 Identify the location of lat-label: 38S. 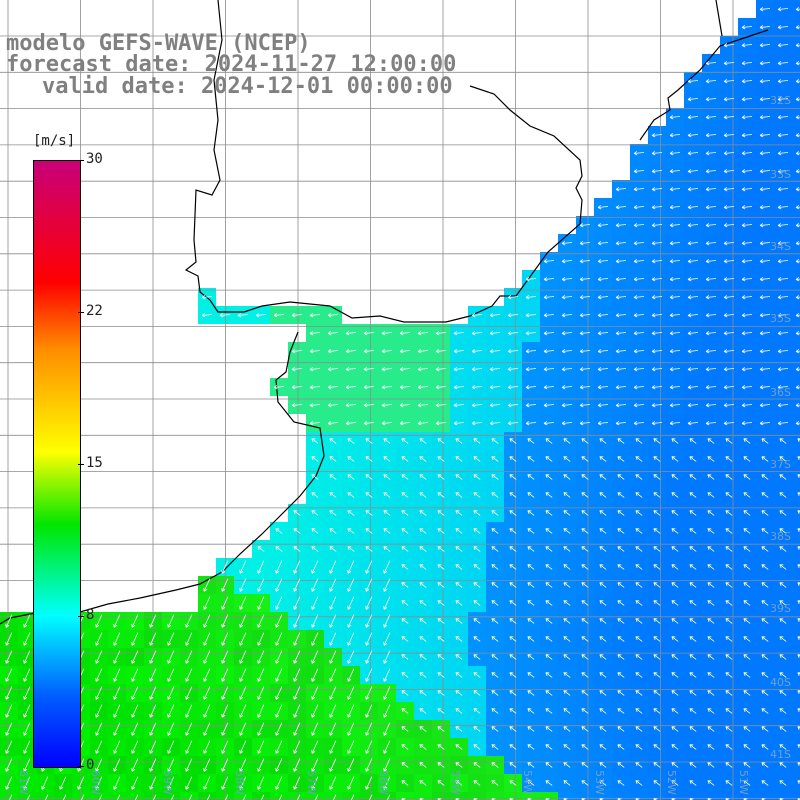
(780, 536).